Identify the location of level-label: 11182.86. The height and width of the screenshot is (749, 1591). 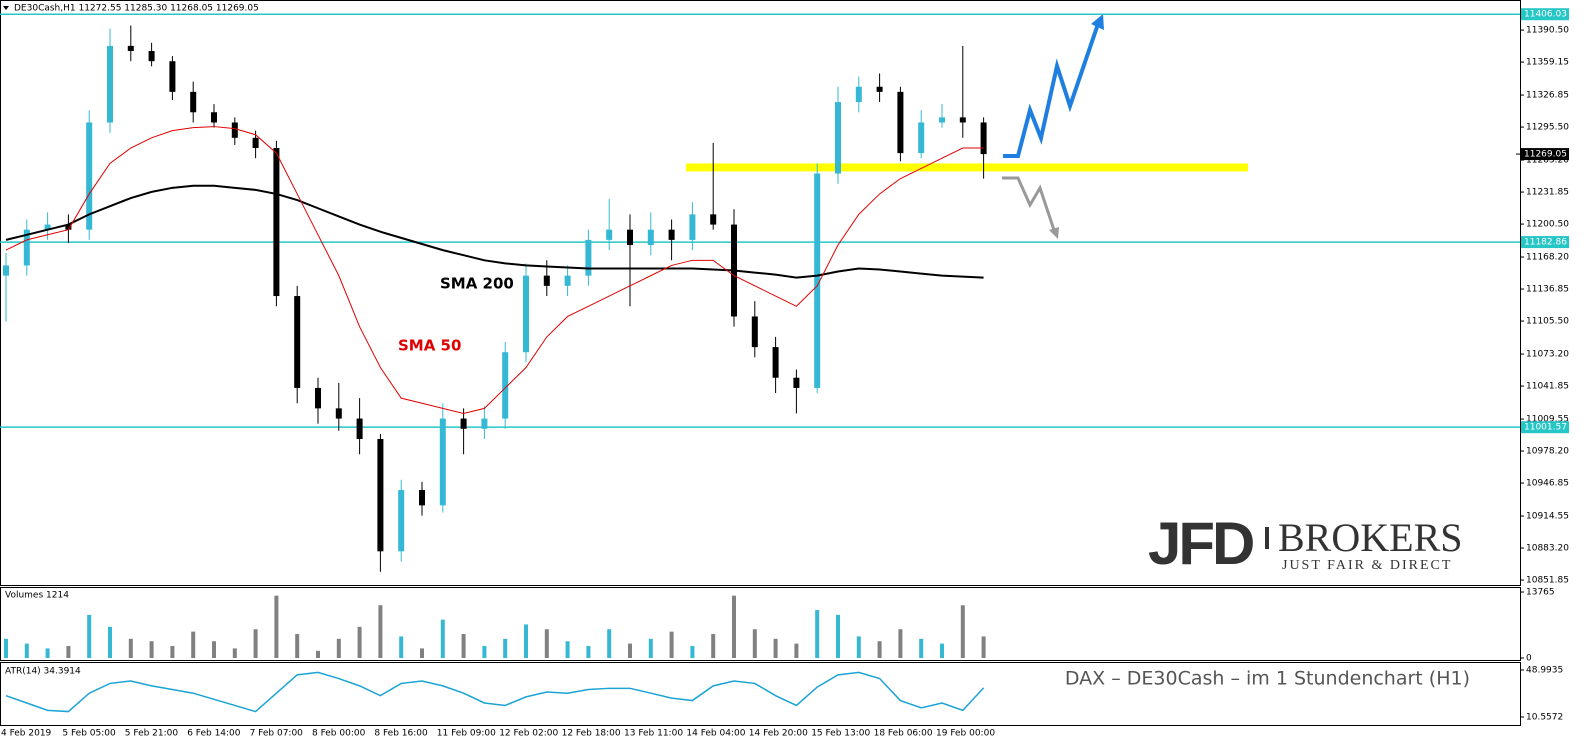
(1545, 243).